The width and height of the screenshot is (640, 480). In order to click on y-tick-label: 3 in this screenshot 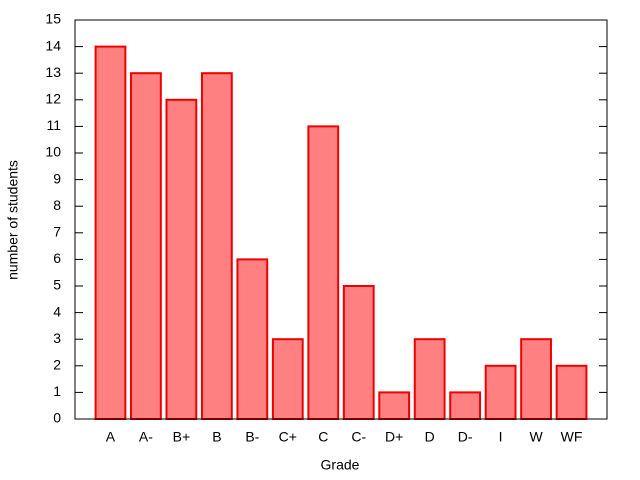, I will do `click(57, 338)`.